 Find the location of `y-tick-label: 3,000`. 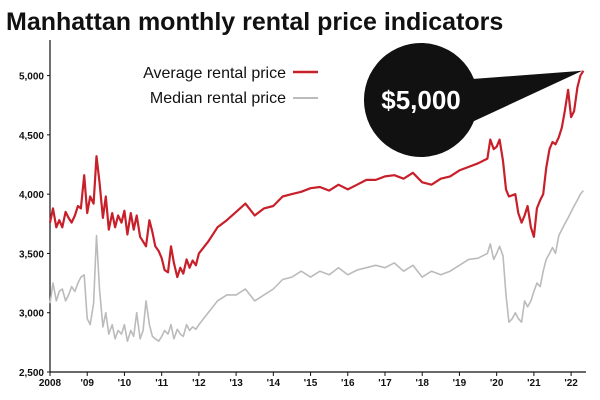

y-tick-label: 3,000 is located at coordinates (31, 314).